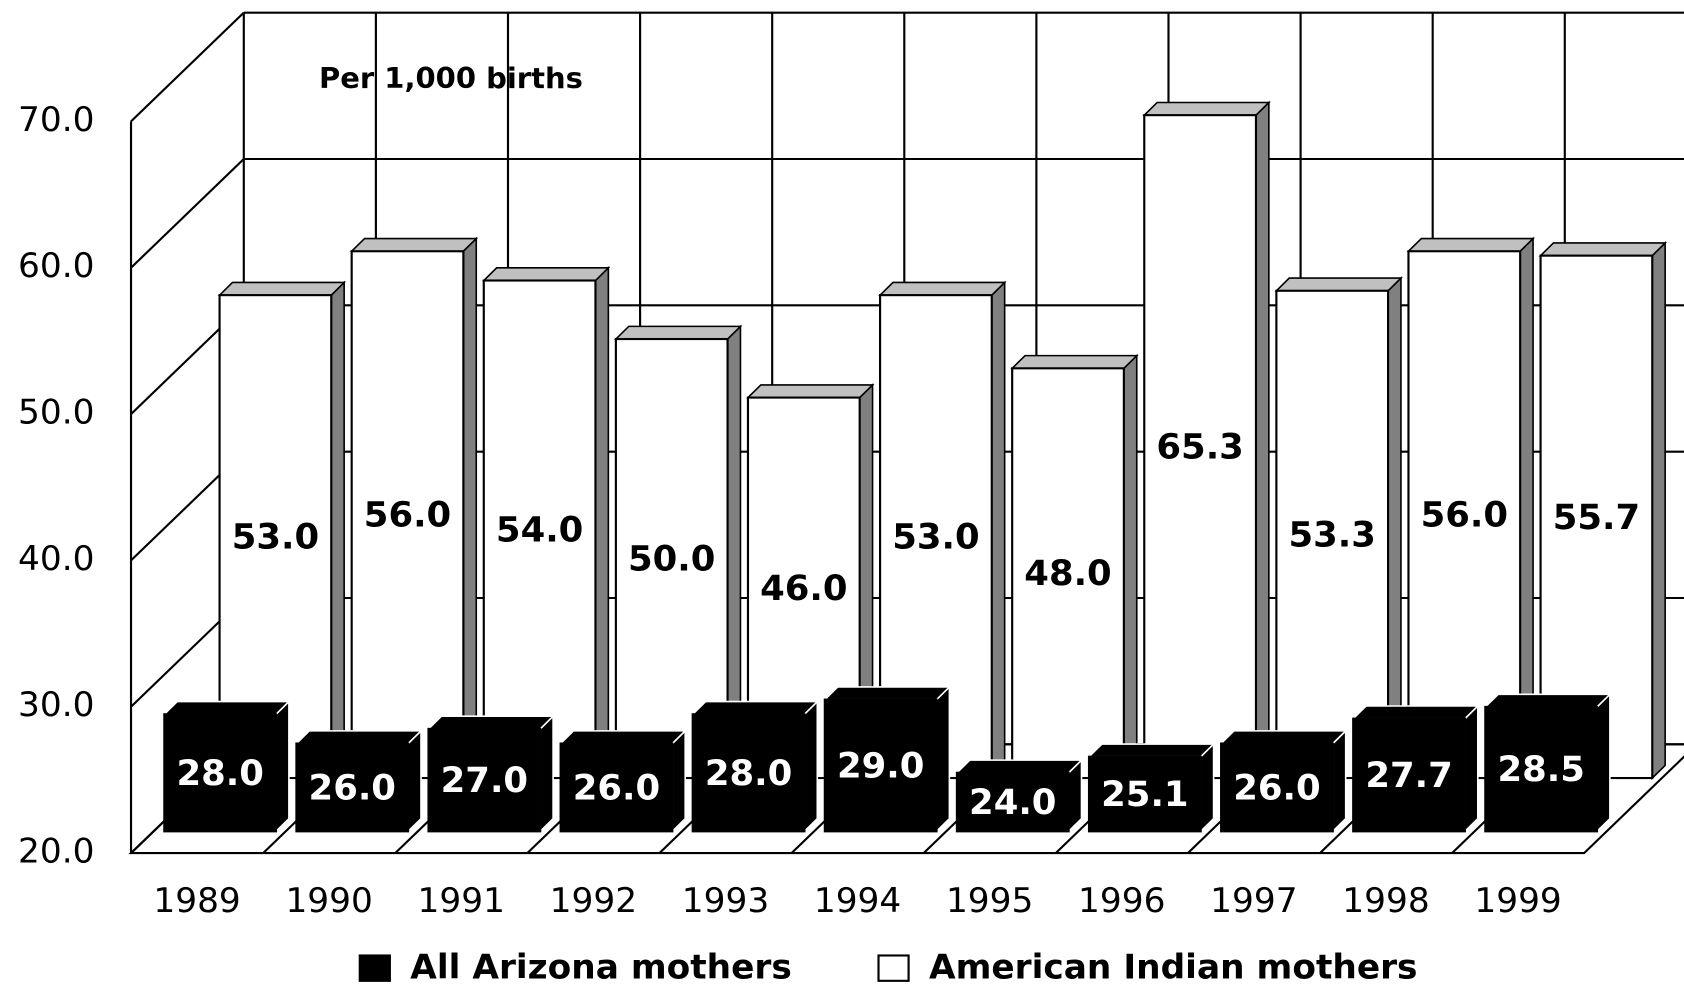  I want to click on x-tick-label: 1990, so click(328, 901).